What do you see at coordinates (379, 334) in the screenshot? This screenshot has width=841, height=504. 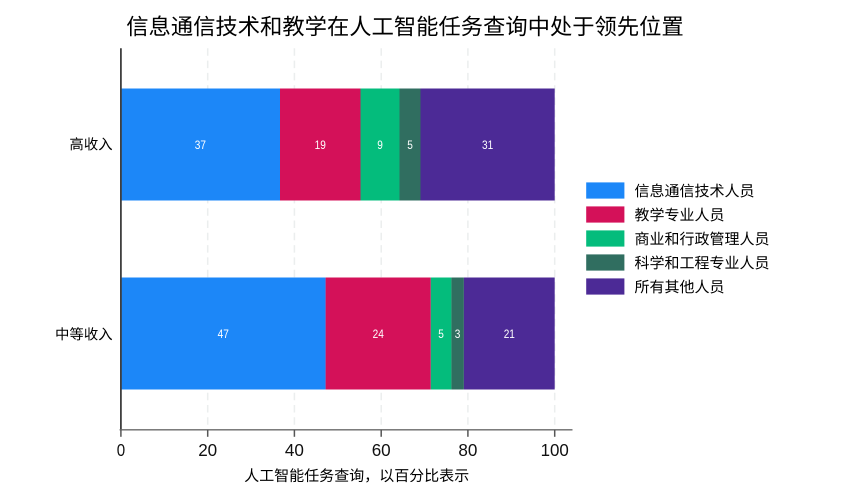 I see `svg-text: 24` at bounding box center [379, 334].